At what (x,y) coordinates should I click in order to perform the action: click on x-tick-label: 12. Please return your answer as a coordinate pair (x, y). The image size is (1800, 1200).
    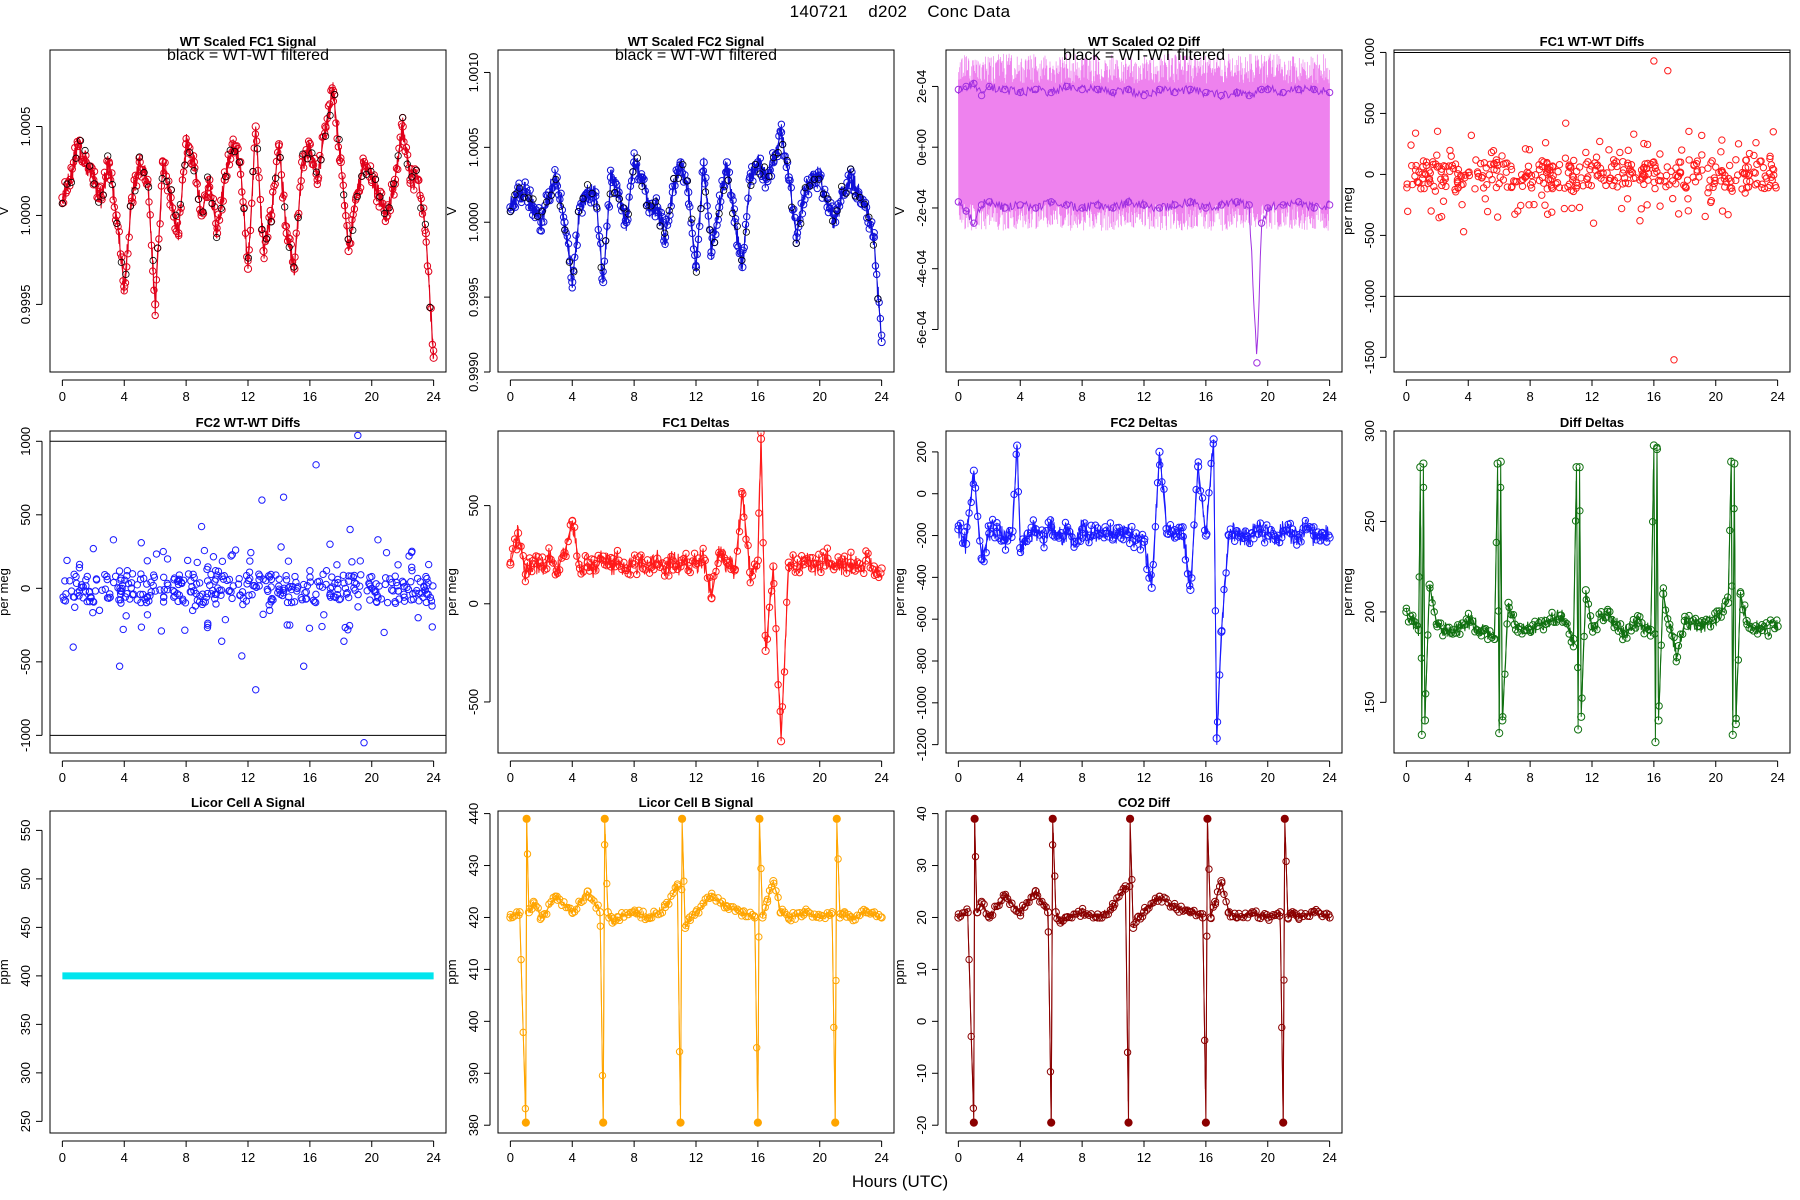
    Looking at the image, I should click on (1144, 777).